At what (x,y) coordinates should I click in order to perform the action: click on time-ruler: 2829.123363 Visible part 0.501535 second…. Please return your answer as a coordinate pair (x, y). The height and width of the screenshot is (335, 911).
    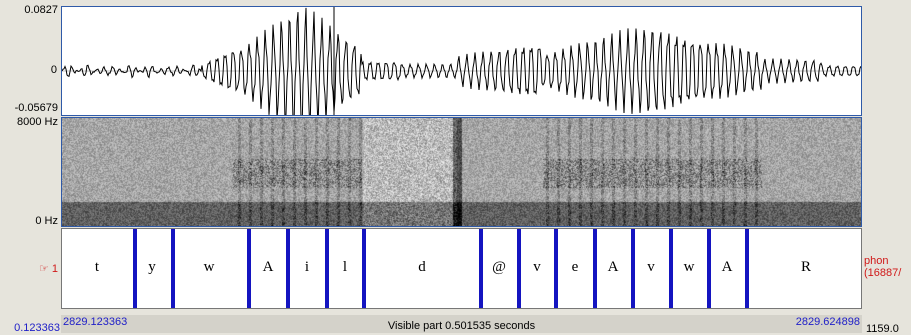
    Looking at the image, I should click on (461, 324).